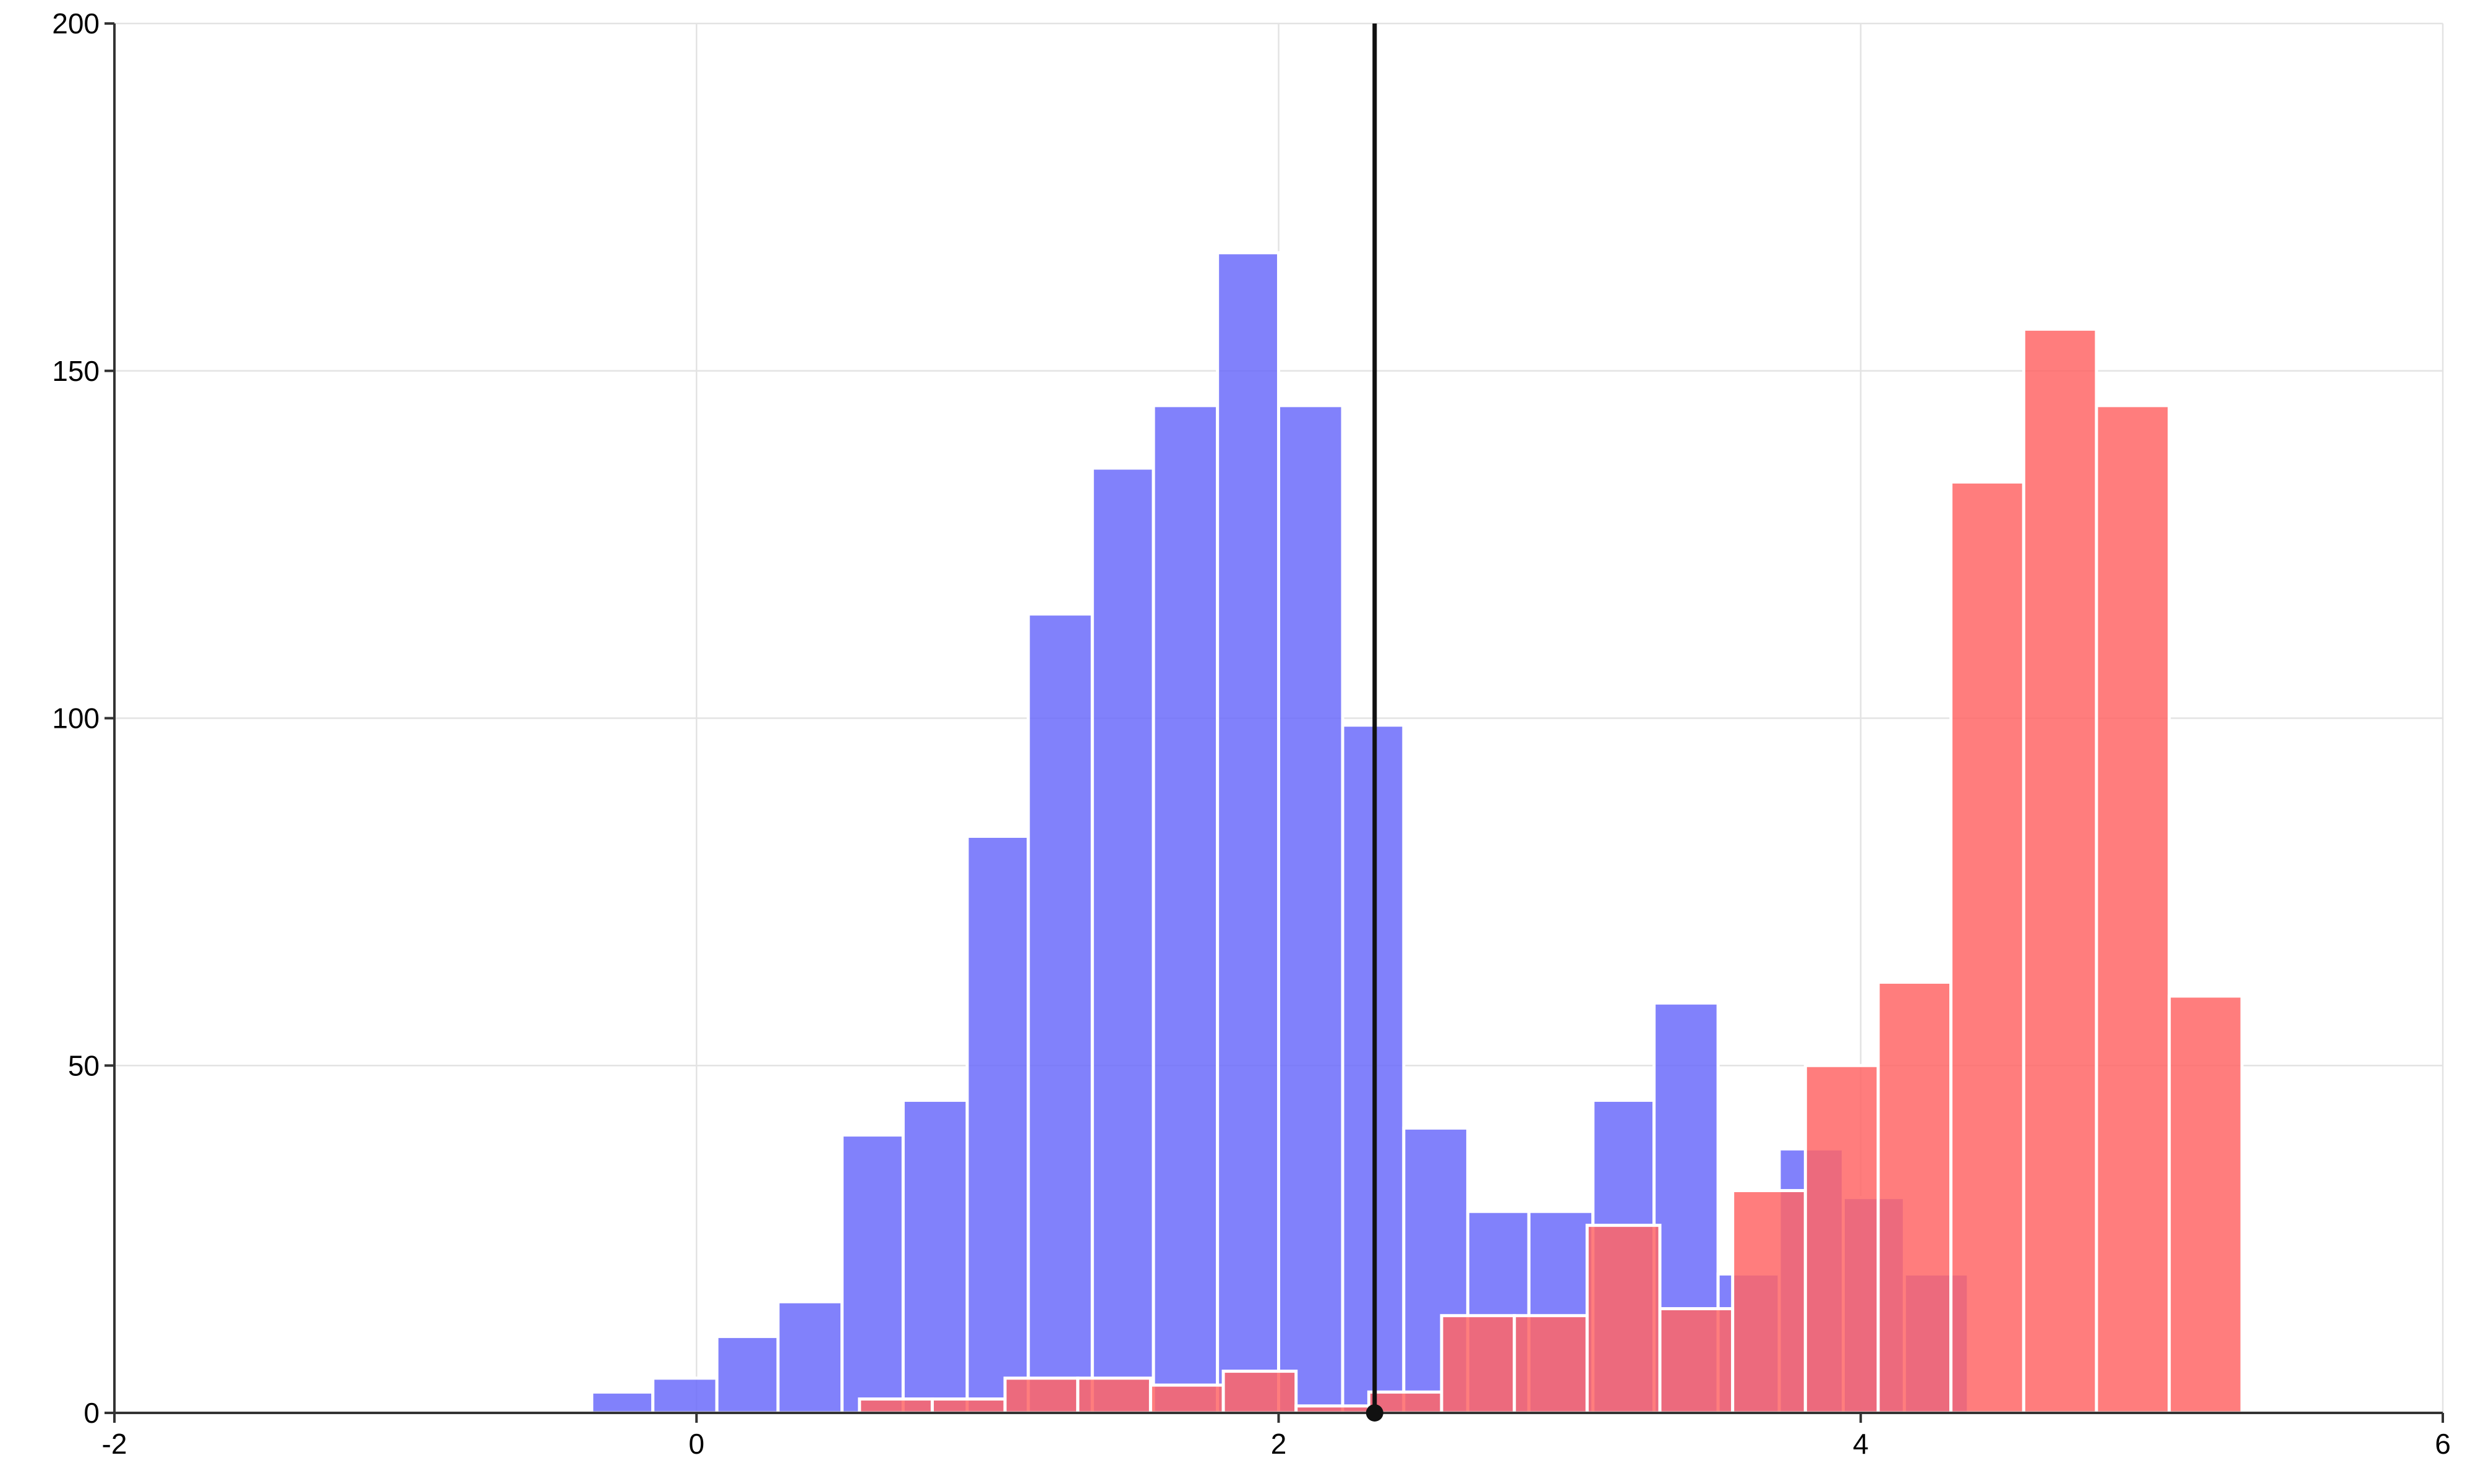  I want to click on y-tick-label: 150, so click(76, 371).